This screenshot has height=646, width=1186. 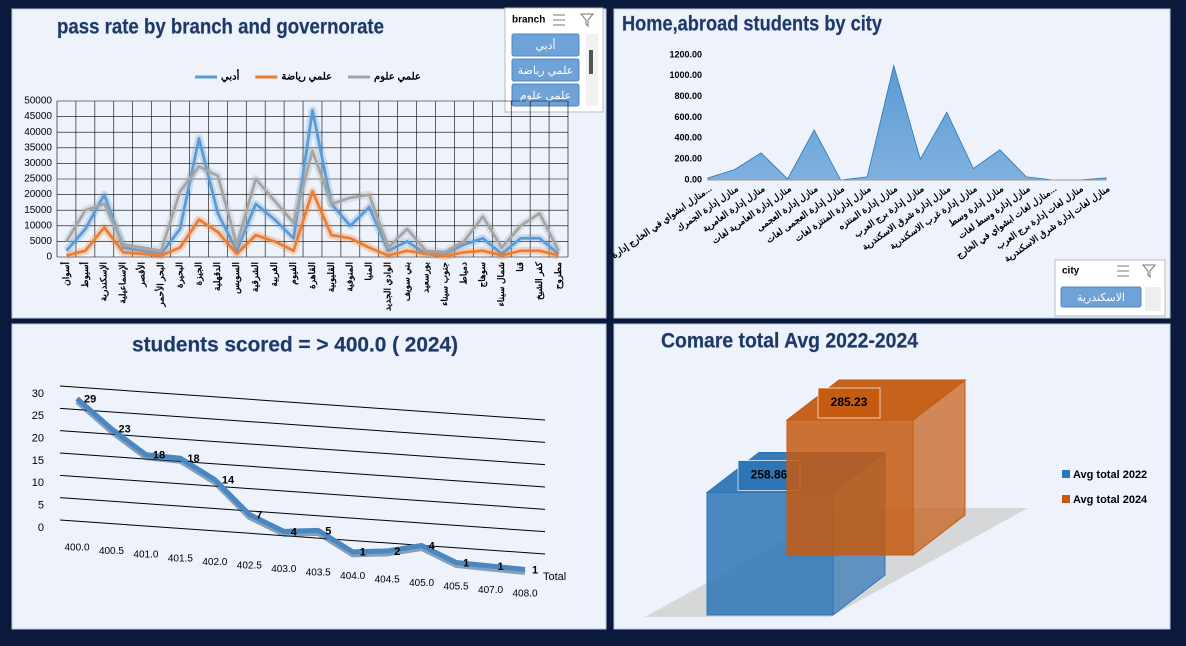 I want to click on y-tick-label: 1000.00, so click(x=685, y=75).